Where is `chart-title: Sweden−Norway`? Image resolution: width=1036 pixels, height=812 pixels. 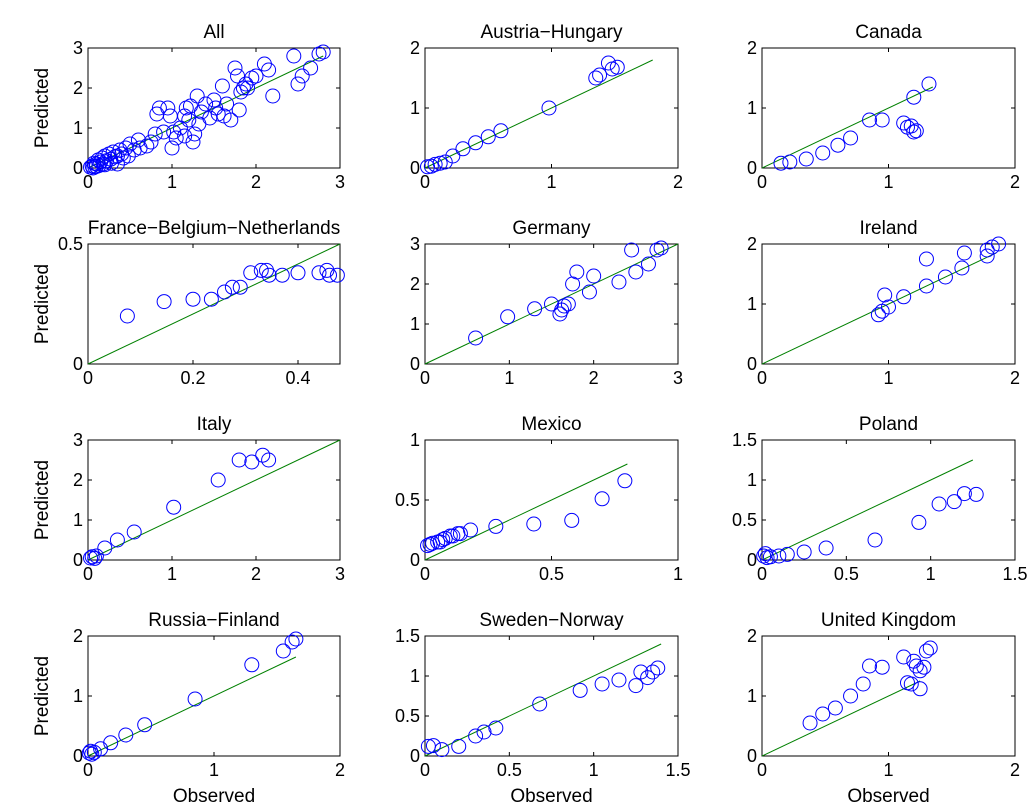 chart-title: Sweden−Norway is located at coordinates (551, 620).